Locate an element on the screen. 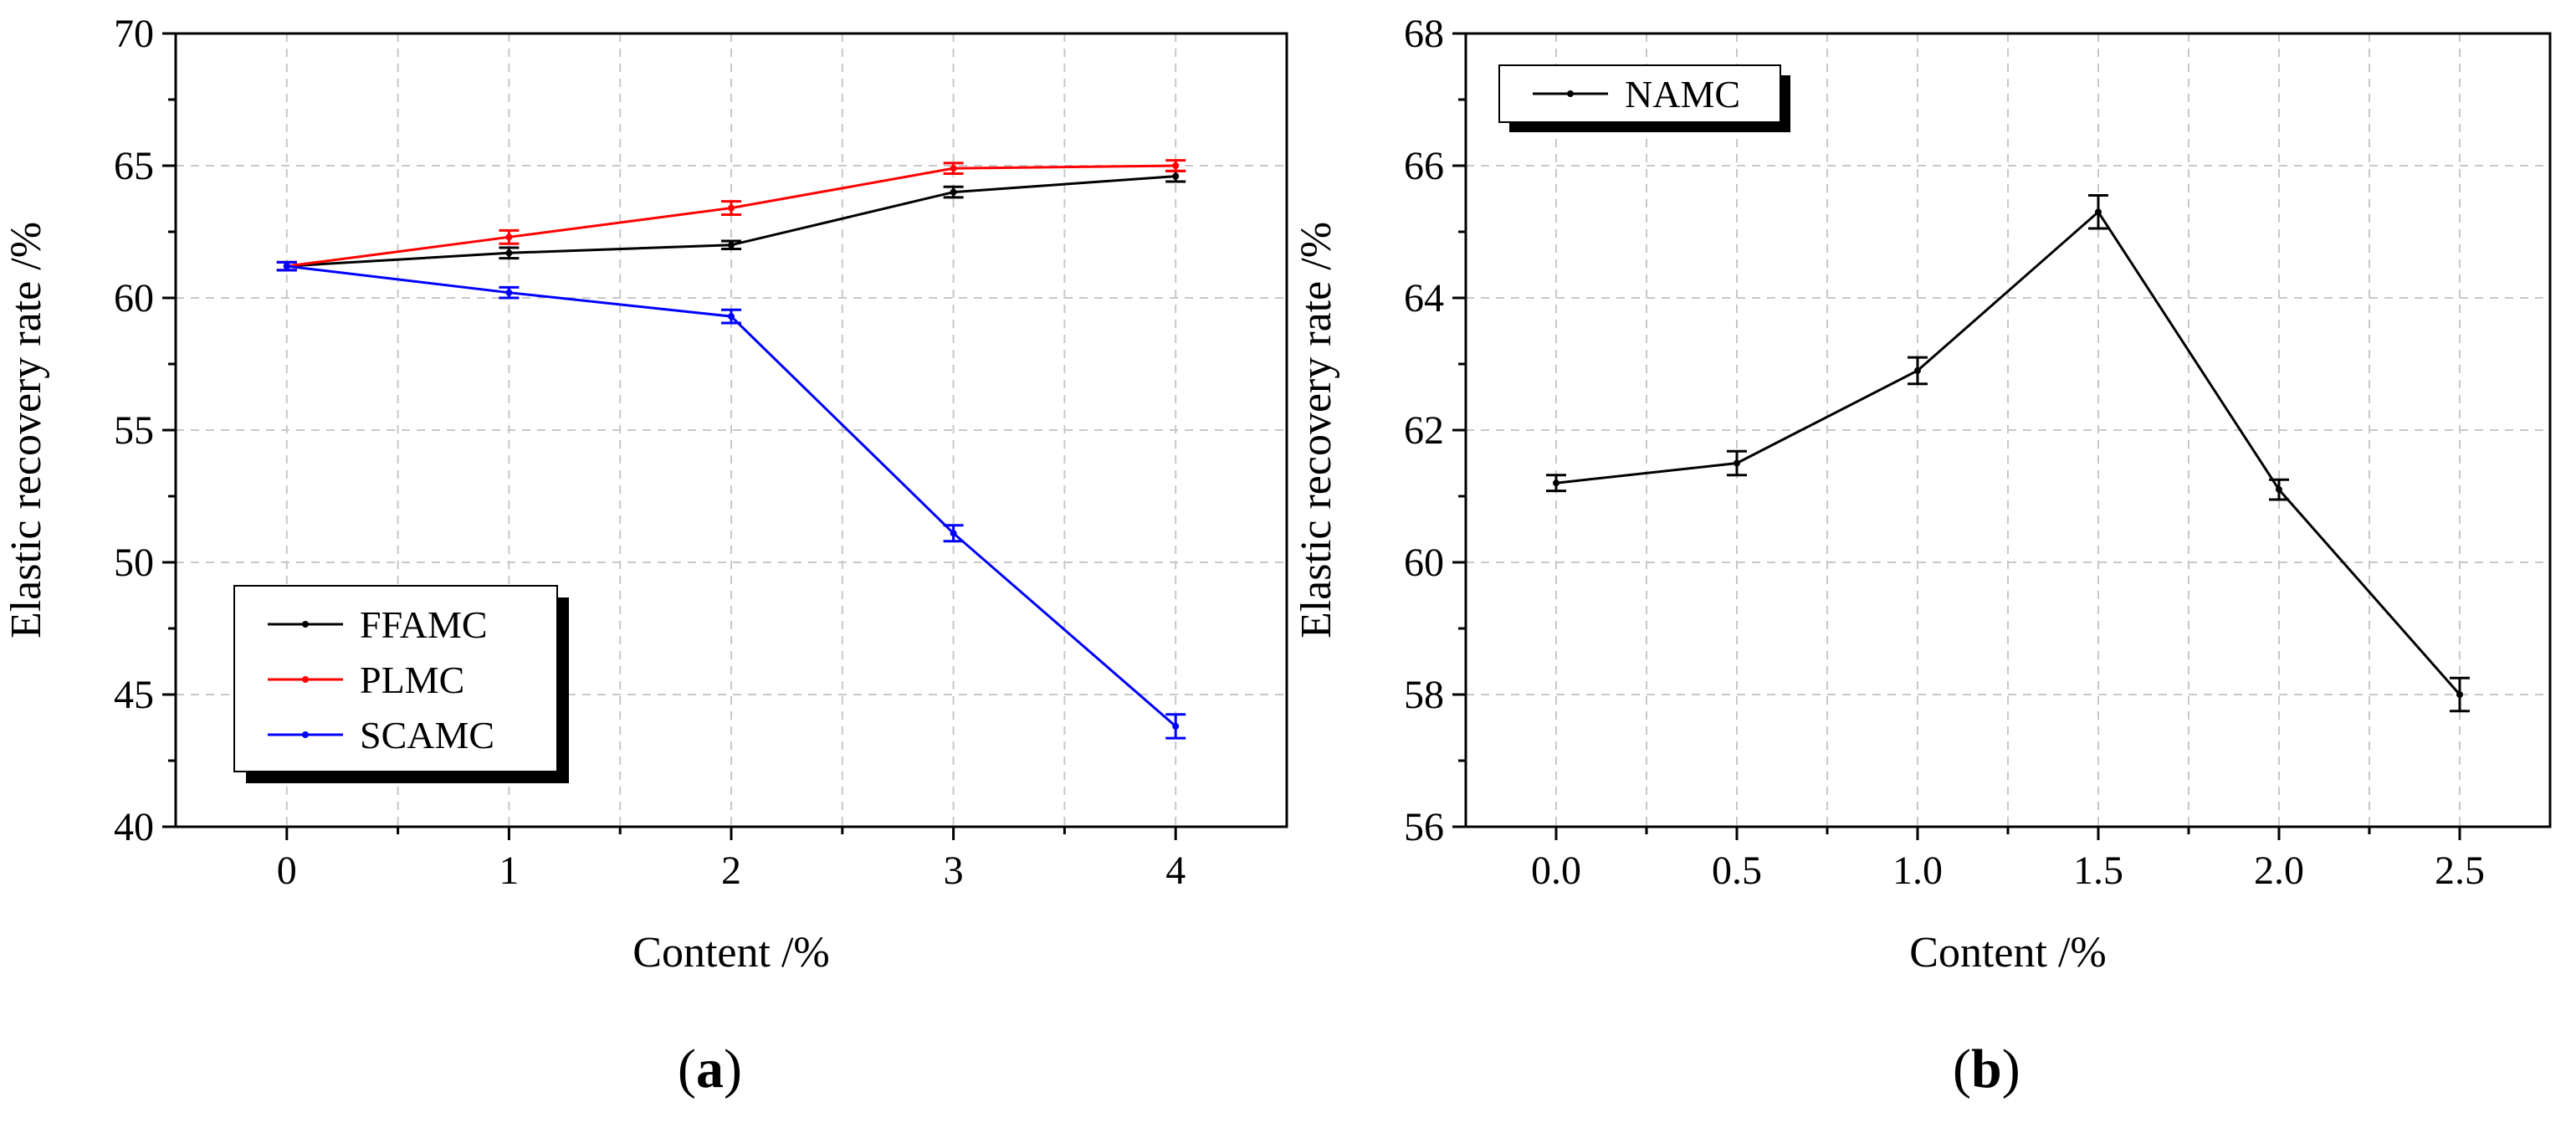  y-tick-label: 58 is located at coordinates (1424, 695).